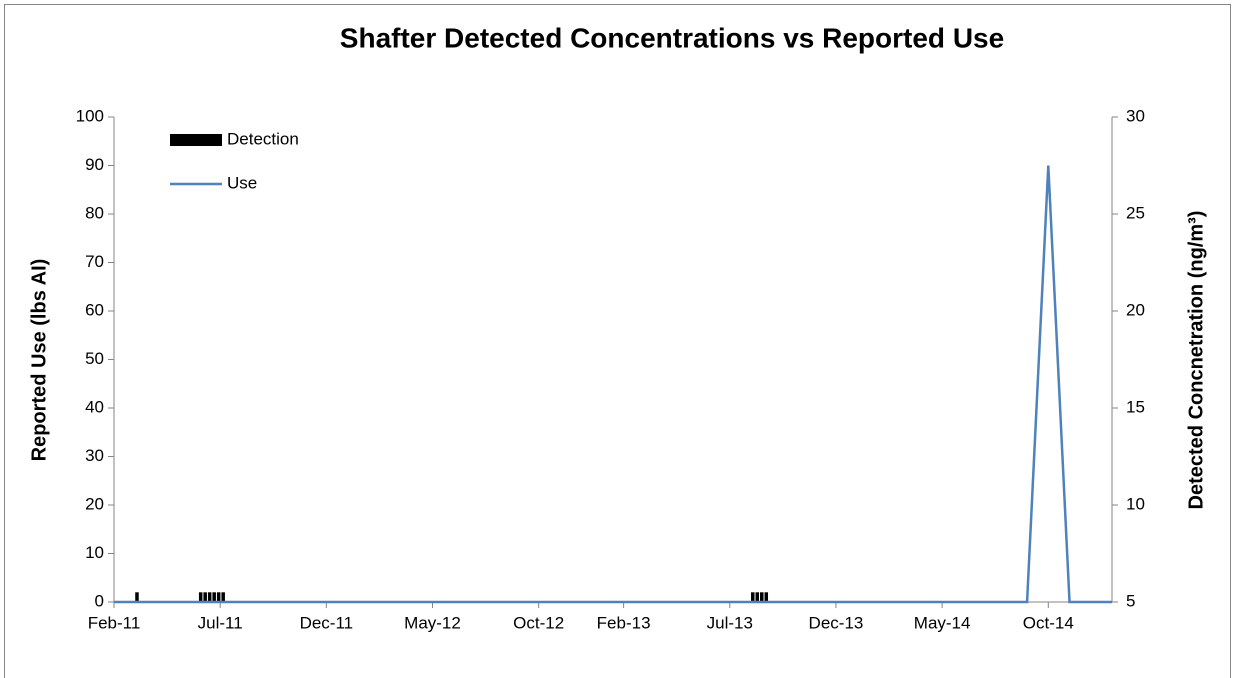  I want to click on x-tick-label: Dec-13, so click(836, 622).